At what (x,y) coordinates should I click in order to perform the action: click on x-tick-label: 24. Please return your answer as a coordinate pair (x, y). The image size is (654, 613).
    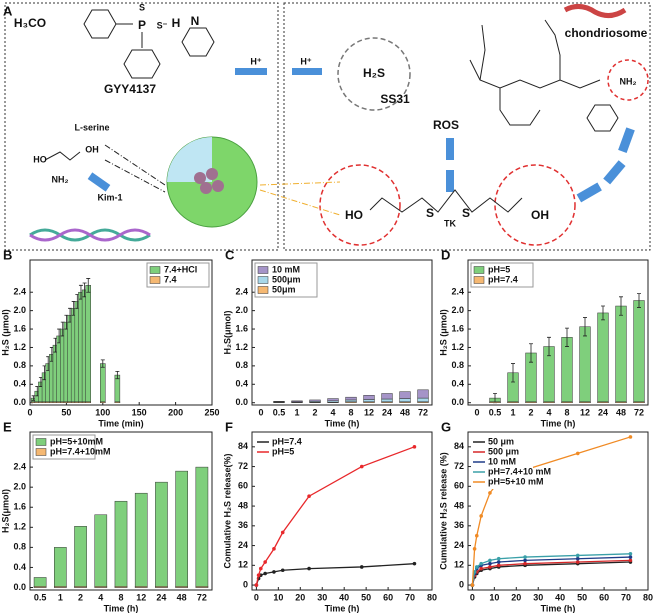
    Looking at the image, I should click on (161, 597).